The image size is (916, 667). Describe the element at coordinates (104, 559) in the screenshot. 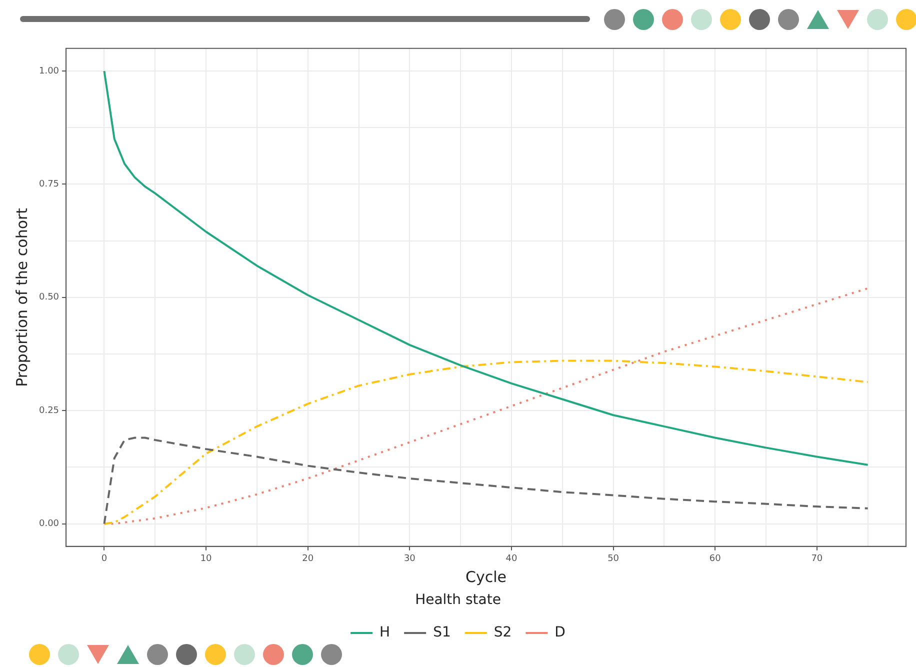

I see `x-tick-label: 0` at that location.